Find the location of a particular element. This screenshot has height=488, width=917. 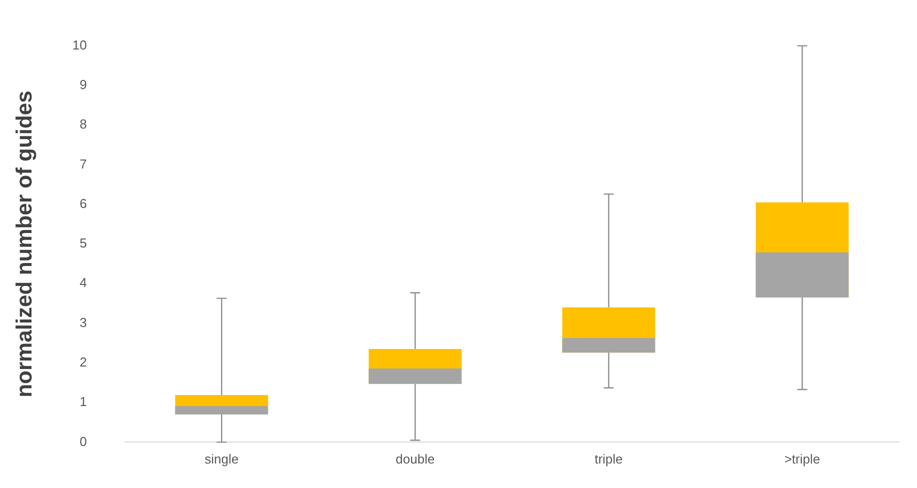

y-tick-label: 2 is located at coordinates (83, 362).